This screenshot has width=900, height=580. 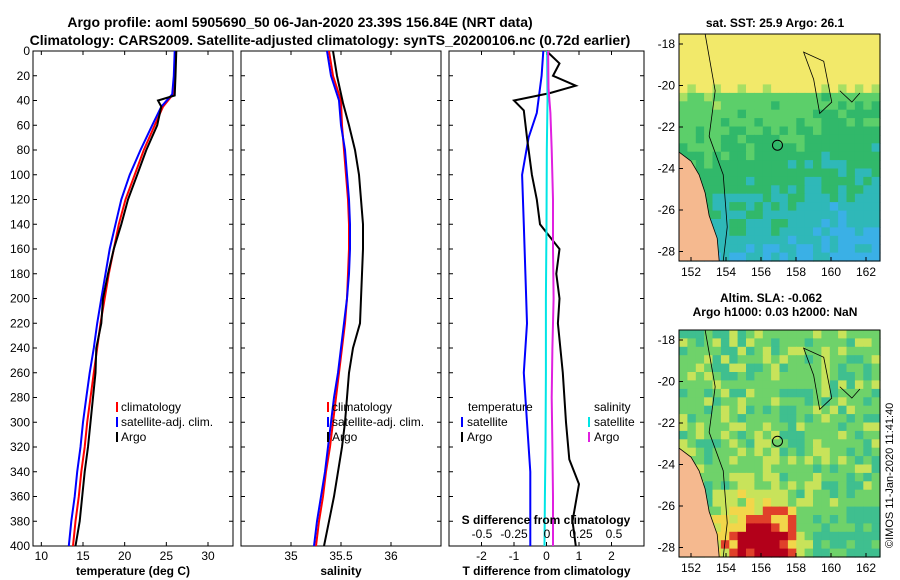 What do you see at coordinates (667, 382) in the screenshot?
I see `map-ytick-label: -20` at bounding box center [667, 382].